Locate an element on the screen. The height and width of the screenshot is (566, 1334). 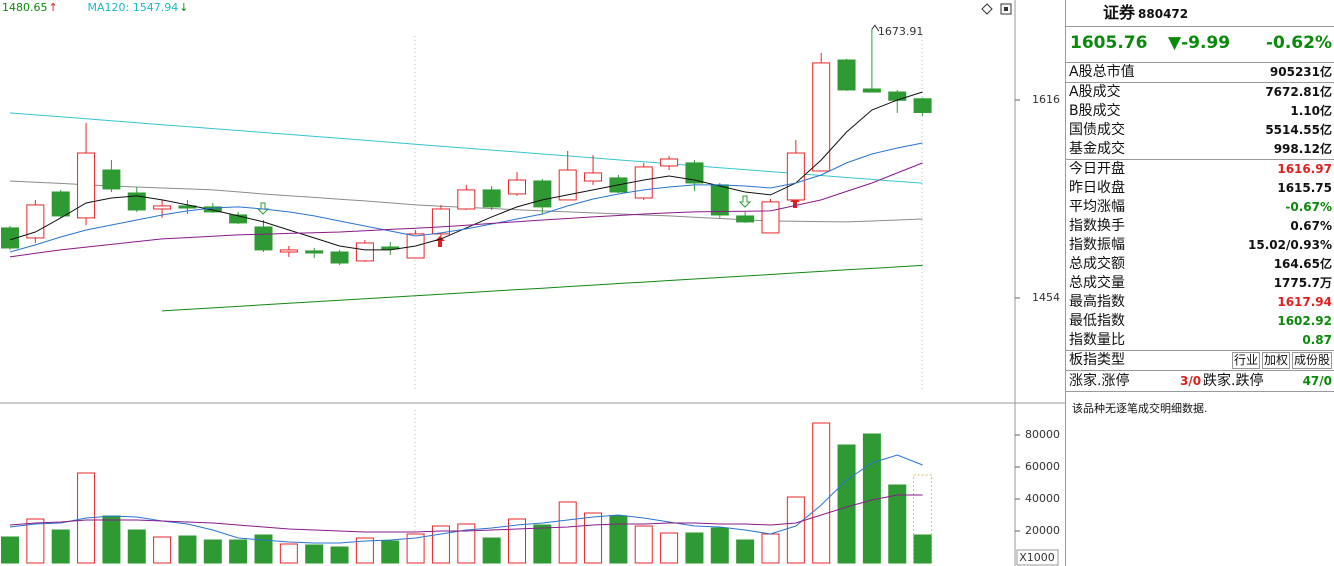
change-pct: -0.62% is located at coordinates (1298, 43).